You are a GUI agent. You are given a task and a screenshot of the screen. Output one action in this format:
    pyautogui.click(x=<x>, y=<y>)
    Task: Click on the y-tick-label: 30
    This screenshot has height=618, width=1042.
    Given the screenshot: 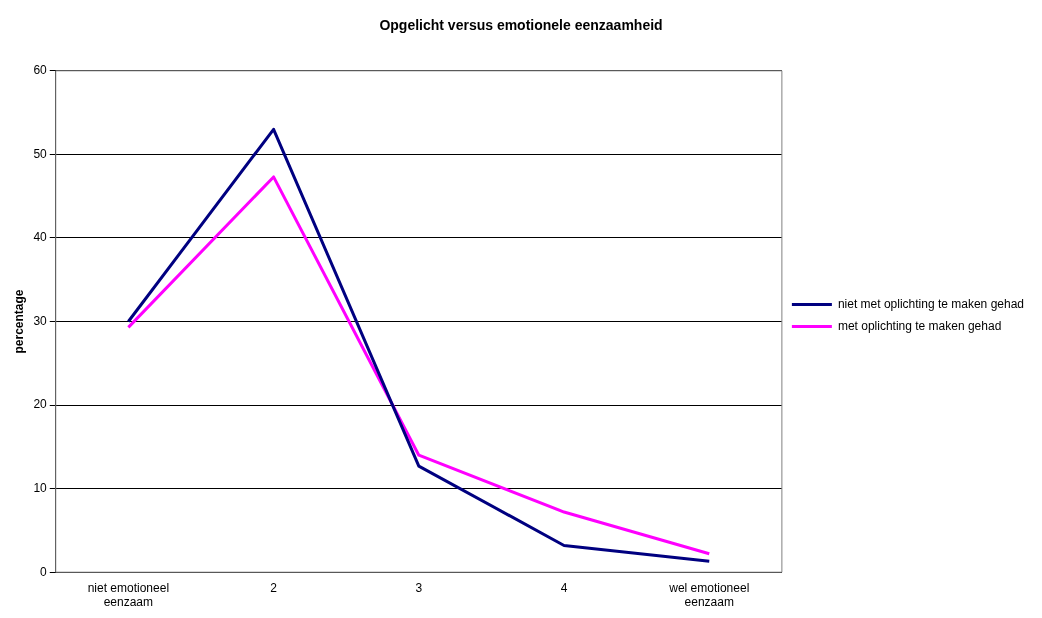 What is the action you would take?
    pyautogui.click(x=40, y=320)
    